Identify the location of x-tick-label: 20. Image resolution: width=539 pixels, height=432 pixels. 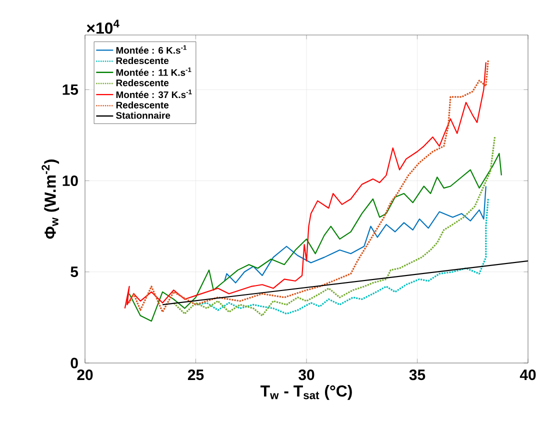
(85, 375).